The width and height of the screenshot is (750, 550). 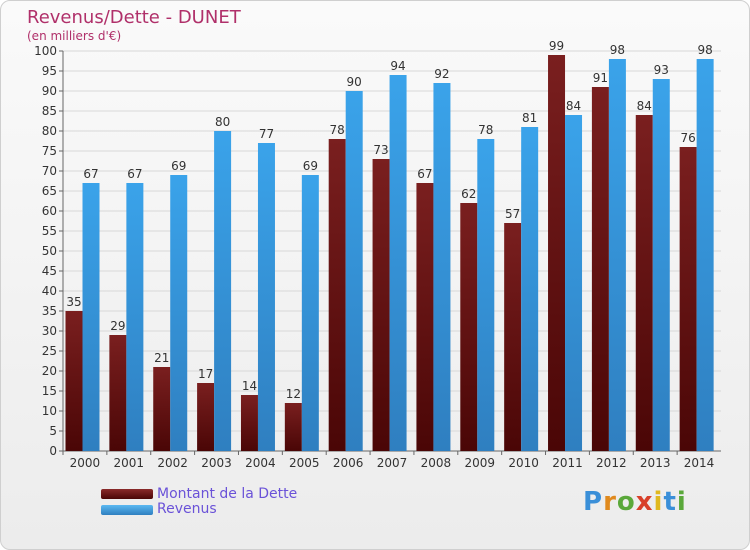 I want to click on data-label-revenus-2008: 92, so click(x=441, y=74).